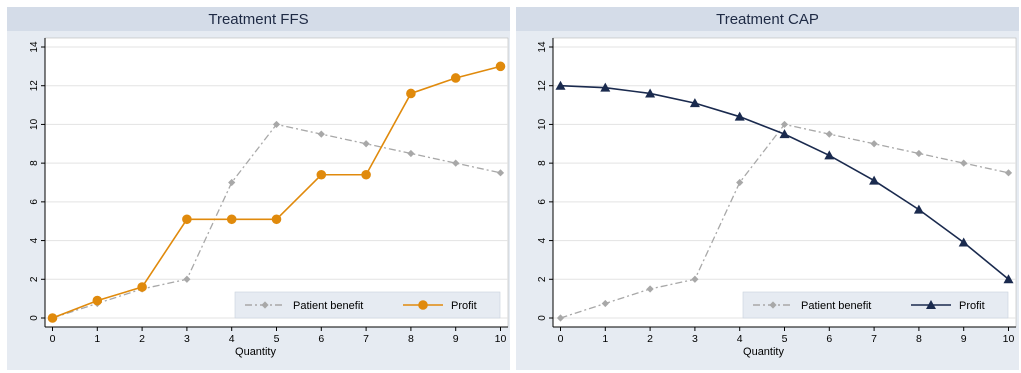 This screenshot has height=373, width=1021. I want to click on chart-title: Treatment FFS, so click(258, 19).